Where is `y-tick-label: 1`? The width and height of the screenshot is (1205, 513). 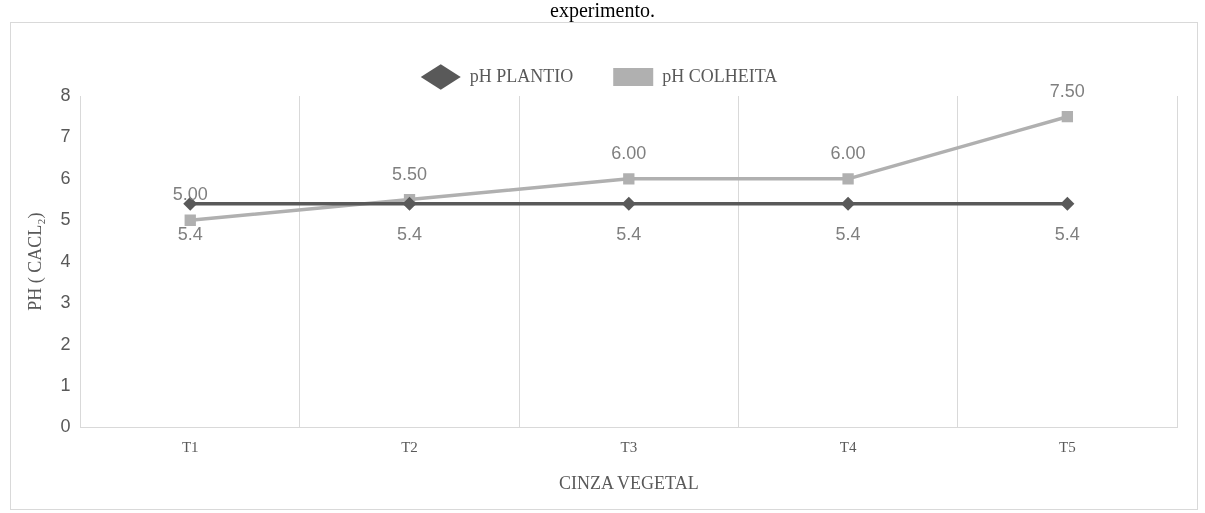 y-tick-label: 1 is located at coordinates (65, 384).